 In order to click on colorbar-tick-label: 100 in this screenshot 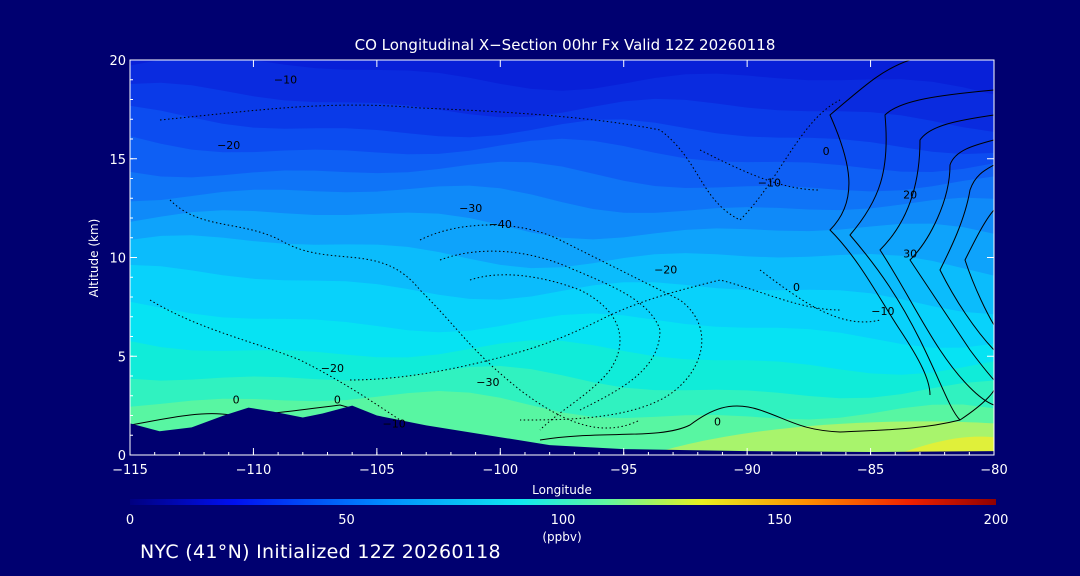, I will do `click(563, 520)`.